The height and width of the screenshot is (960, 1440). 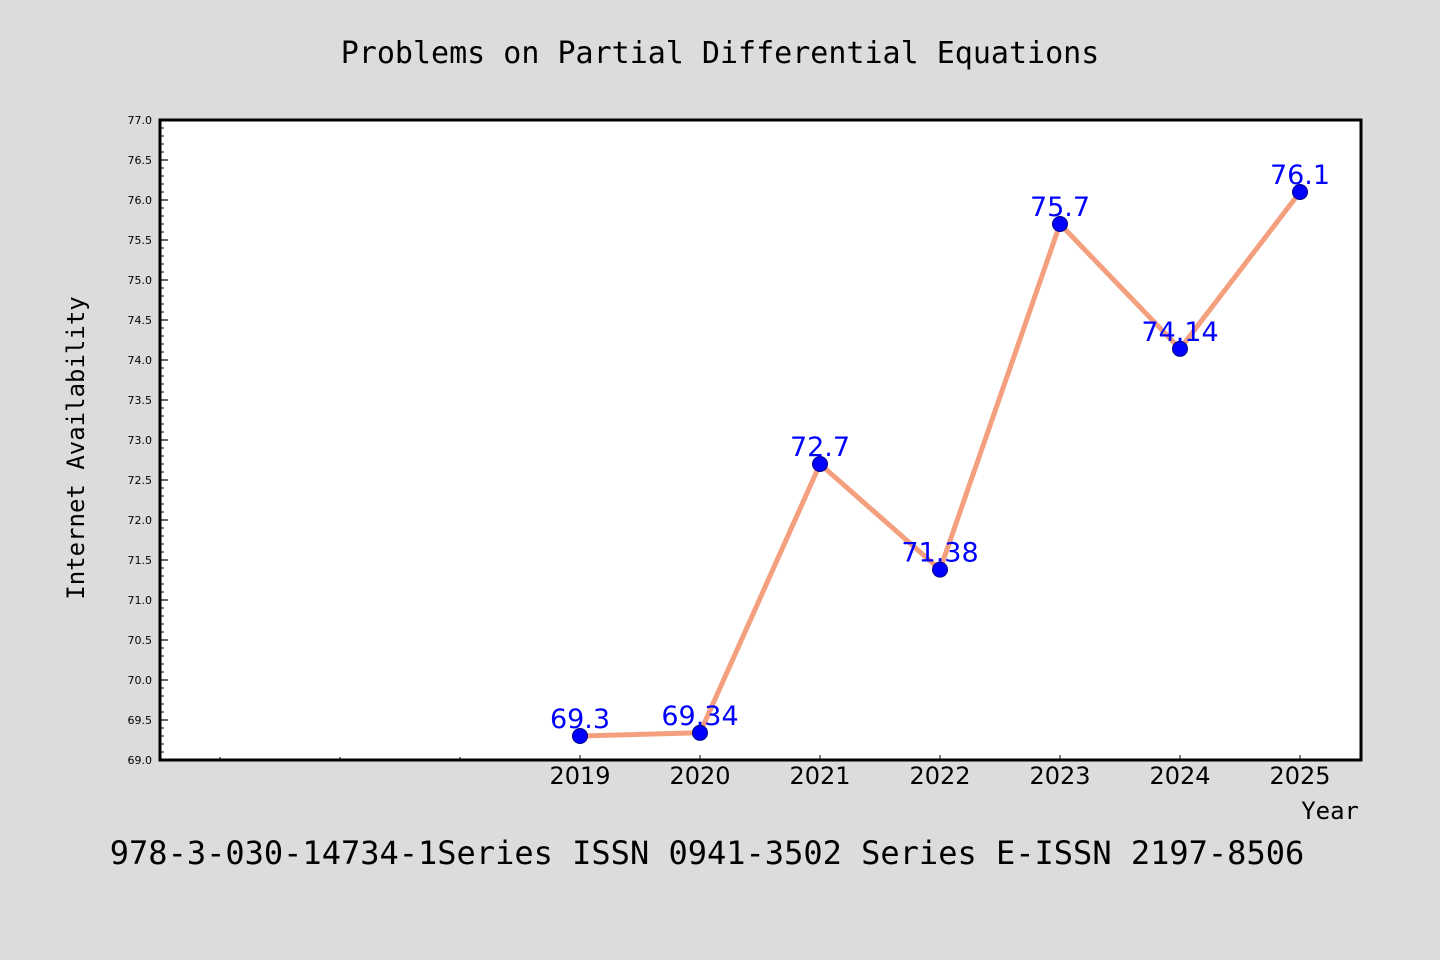 I want to click on y-tick-label: 70.5, so click(x=140, y=640).